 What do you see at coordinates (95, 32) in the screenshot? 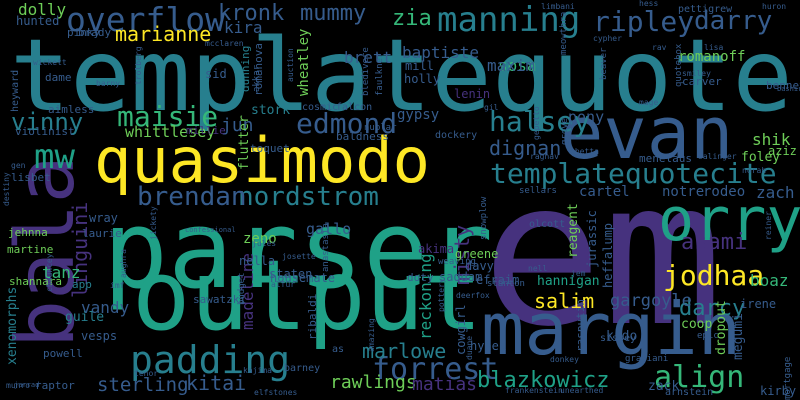
I see `word: brady` at bounding box center [95, 32].